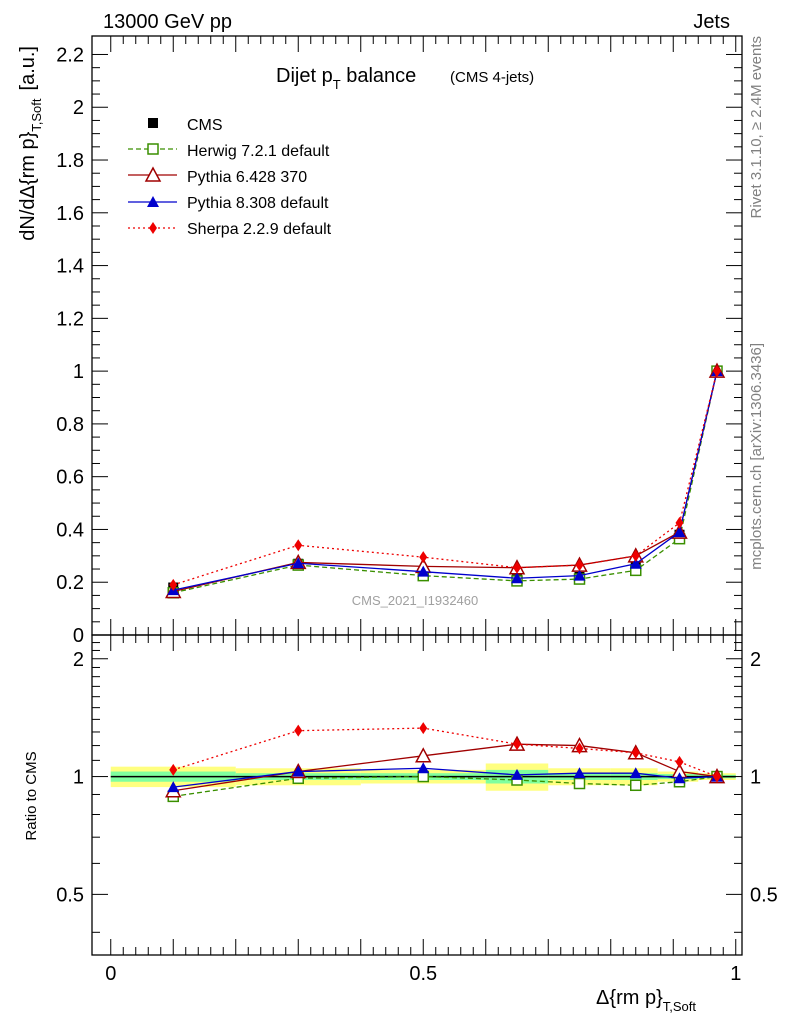  What do you see at coordinates (70, 55) in the screenshot?
I see `y-tick-label: 2.2` at bounding box center [70, 55].